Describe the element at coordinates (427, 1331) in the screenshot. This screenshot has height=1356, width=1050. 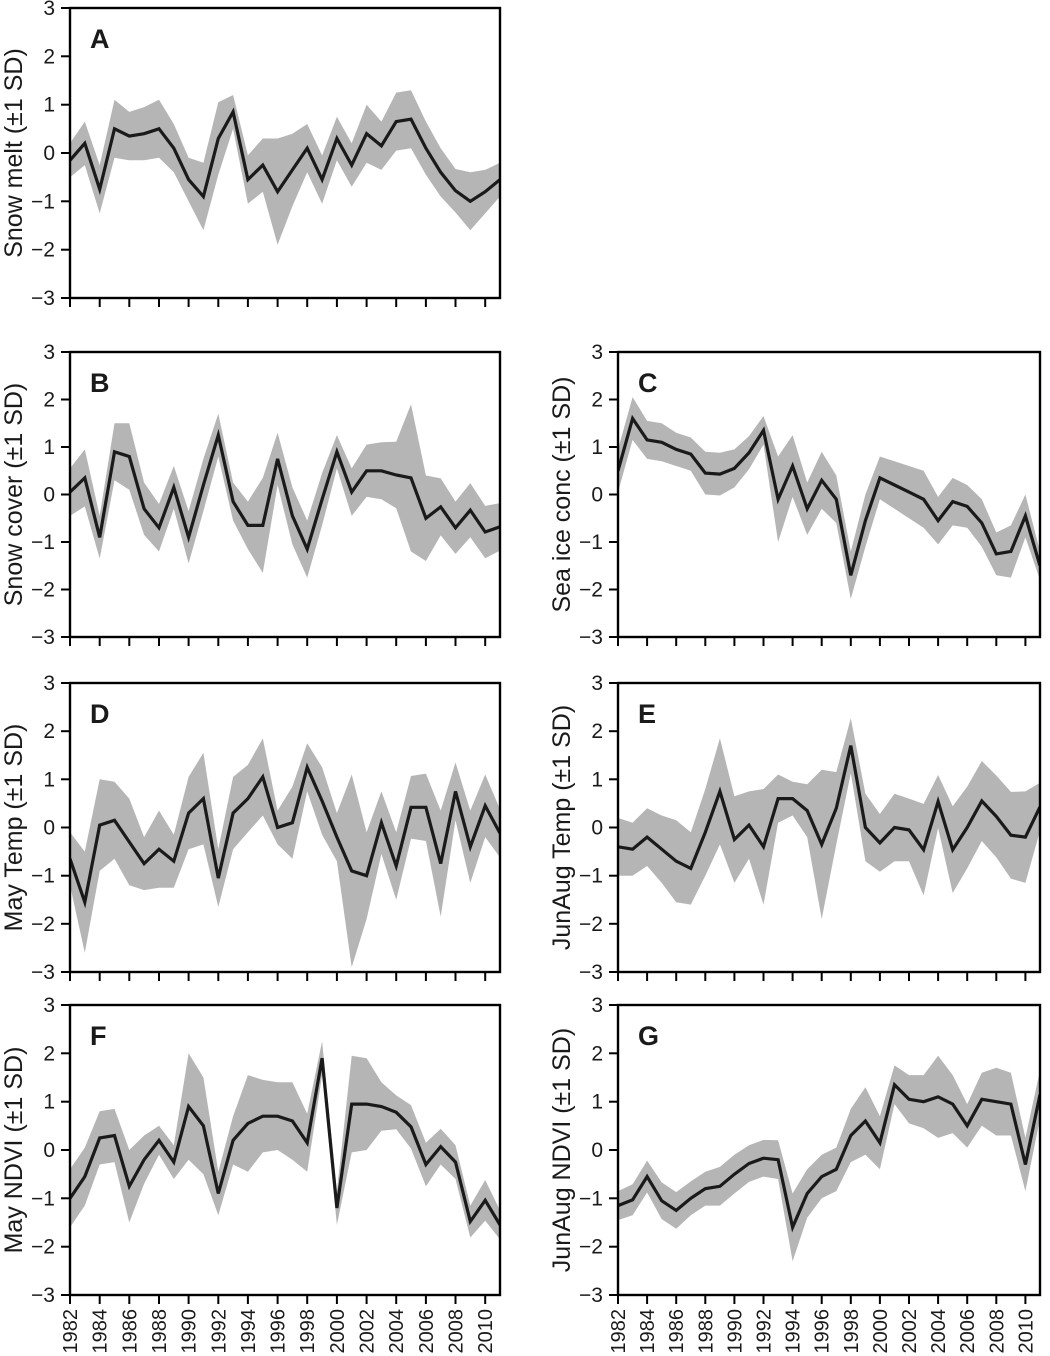
I see `x-tick-label-F: 2006` at that location.